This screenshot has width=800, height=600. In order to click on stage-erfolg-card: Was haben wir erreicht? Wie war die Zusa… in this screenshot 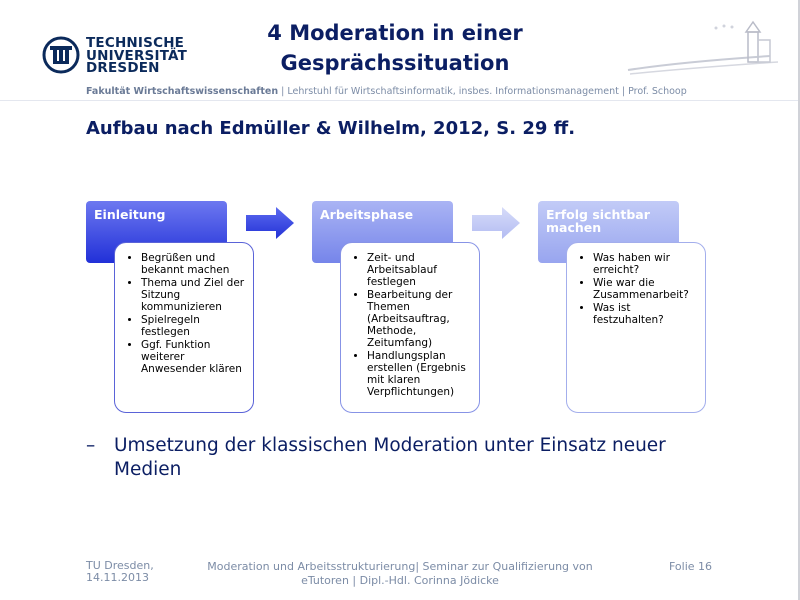, I will do `click(636, 327)`.